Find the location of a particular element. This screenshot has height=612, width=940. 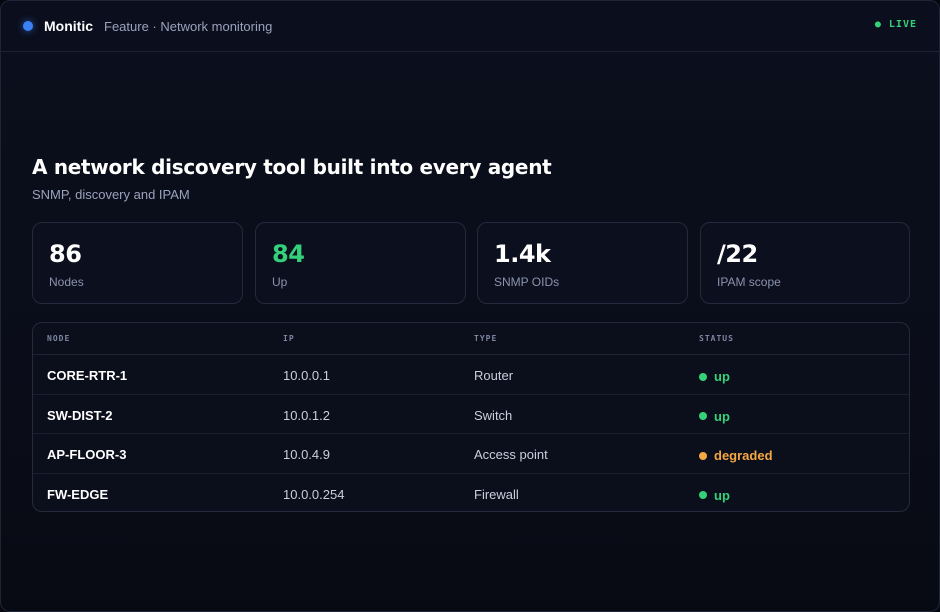

node-name: AP-FLOOR-3 is located at coordinates (87, 454).